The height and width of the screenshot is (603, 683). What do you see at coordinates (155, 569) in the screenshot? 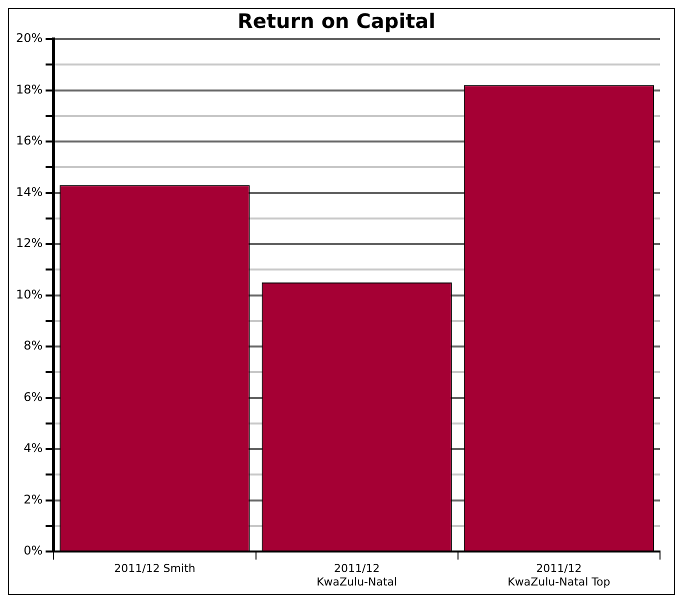
I see `x-tick-label: 2011/12 Smith` at bounding box center [155, 569].